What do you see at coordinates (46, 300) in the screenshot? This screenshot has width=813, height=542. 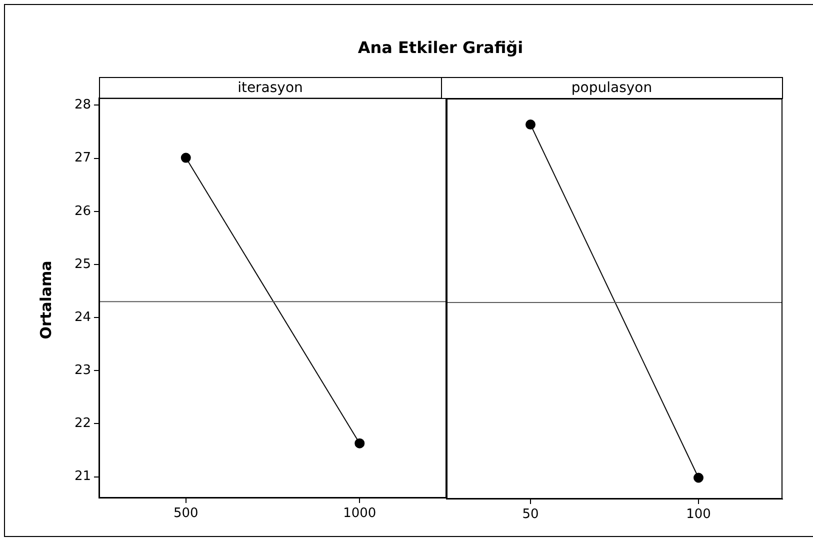 I see `y-axis-title: Ortalama` at bounding box center [46, 300].